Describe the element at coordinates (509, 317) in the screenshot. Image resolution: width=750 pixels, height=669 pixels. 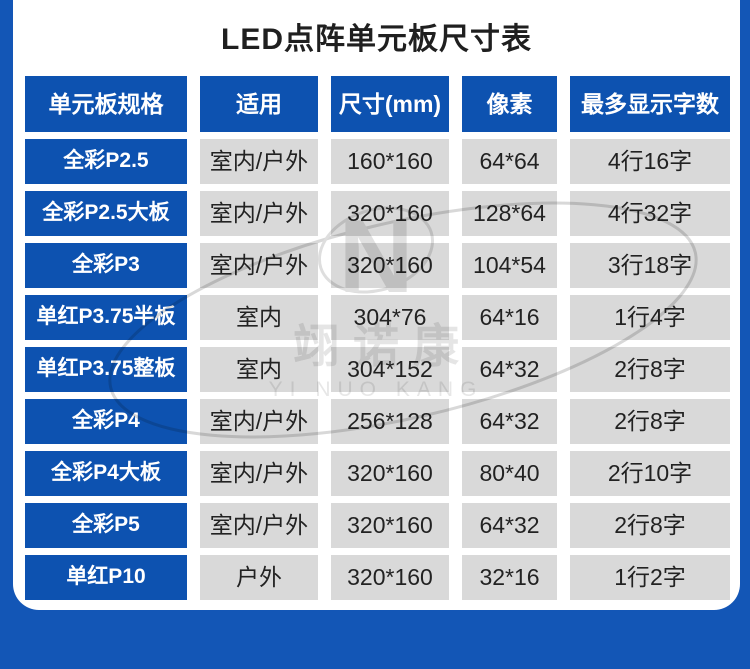
I see `pixels-cell: 64*16` at that location.